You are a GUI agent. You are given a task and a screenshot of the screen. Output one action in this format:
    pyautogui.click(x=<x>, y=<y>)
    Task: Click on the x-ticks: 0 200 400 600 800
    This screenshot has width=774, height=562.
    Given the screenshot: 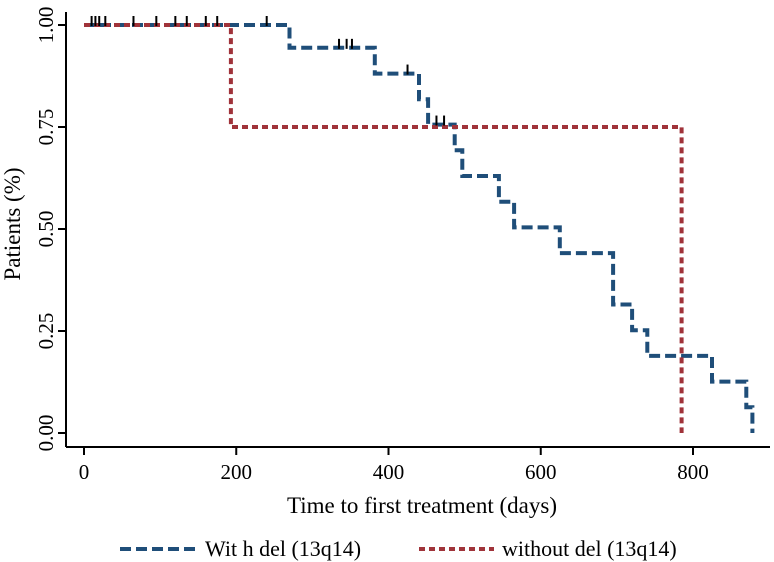 What is the action you would take?
    pyautogui.click(x=394, y=465)
    